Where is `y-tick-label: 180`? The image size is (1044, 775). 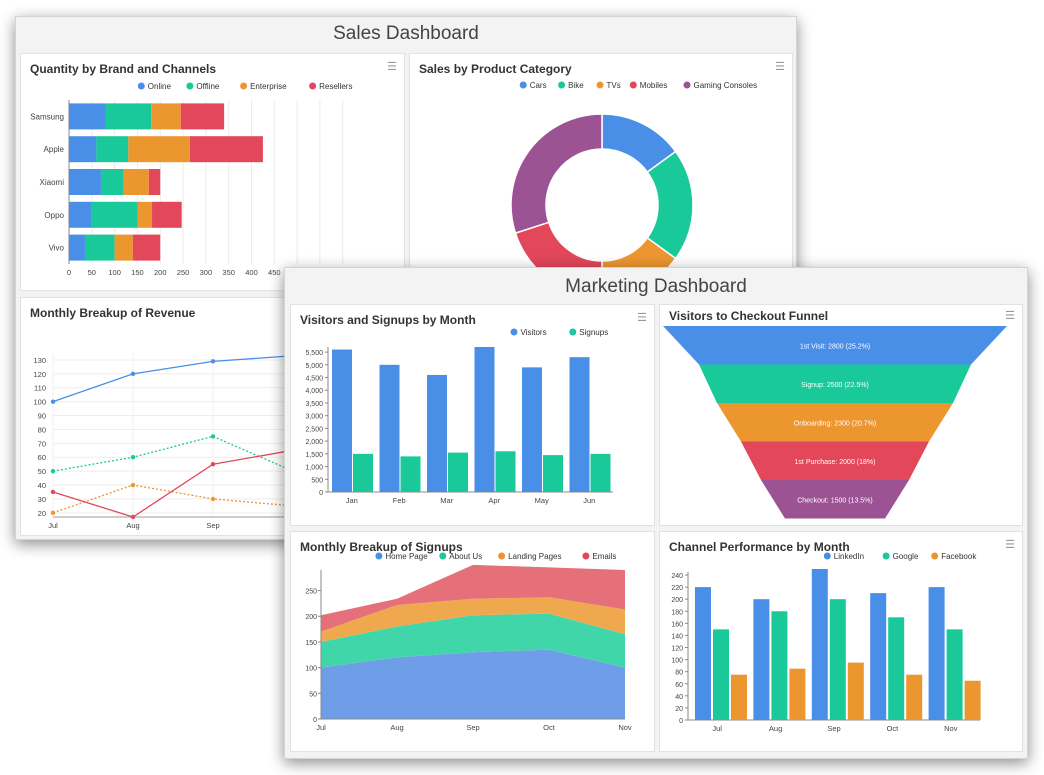
y-tick-label: 180 is located at coordinates (677, 612).